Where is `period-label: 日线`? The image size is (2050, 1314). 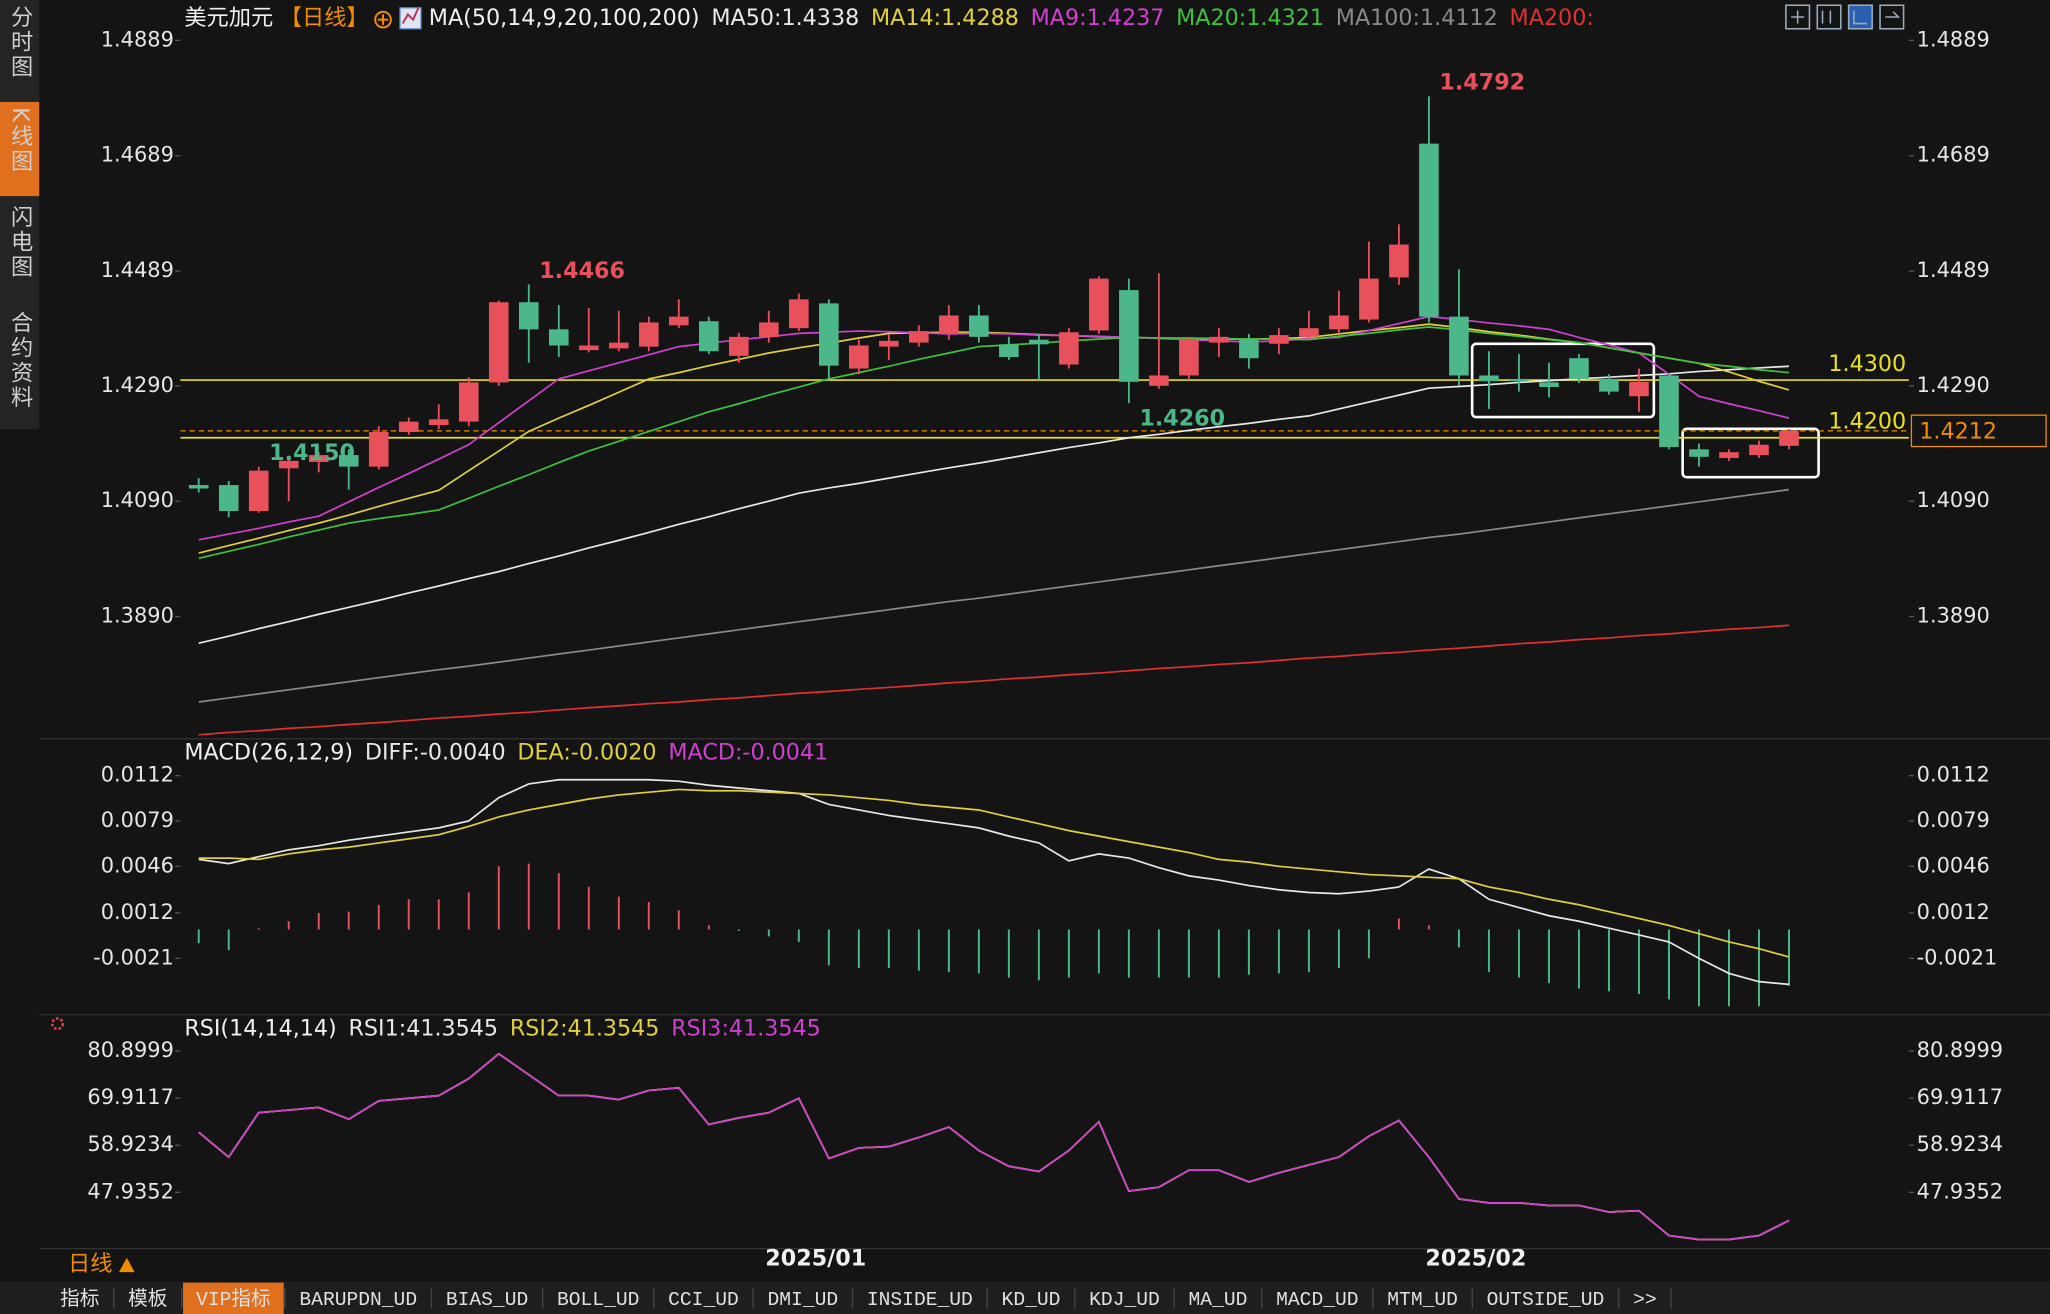
period-label: 日线 is located at coordinates (90, 1264).